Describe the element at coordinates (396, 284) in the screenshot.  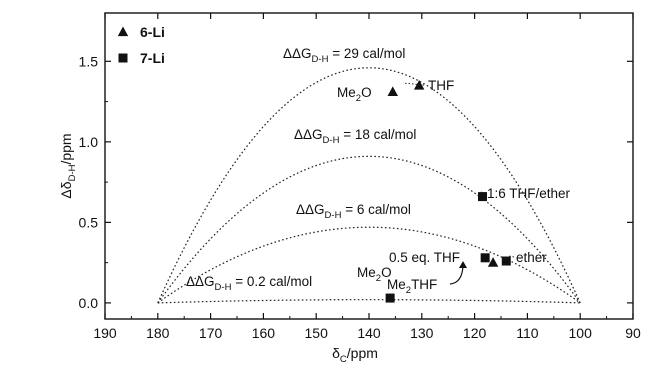
I see `annotation-5-base: Me` at that location.